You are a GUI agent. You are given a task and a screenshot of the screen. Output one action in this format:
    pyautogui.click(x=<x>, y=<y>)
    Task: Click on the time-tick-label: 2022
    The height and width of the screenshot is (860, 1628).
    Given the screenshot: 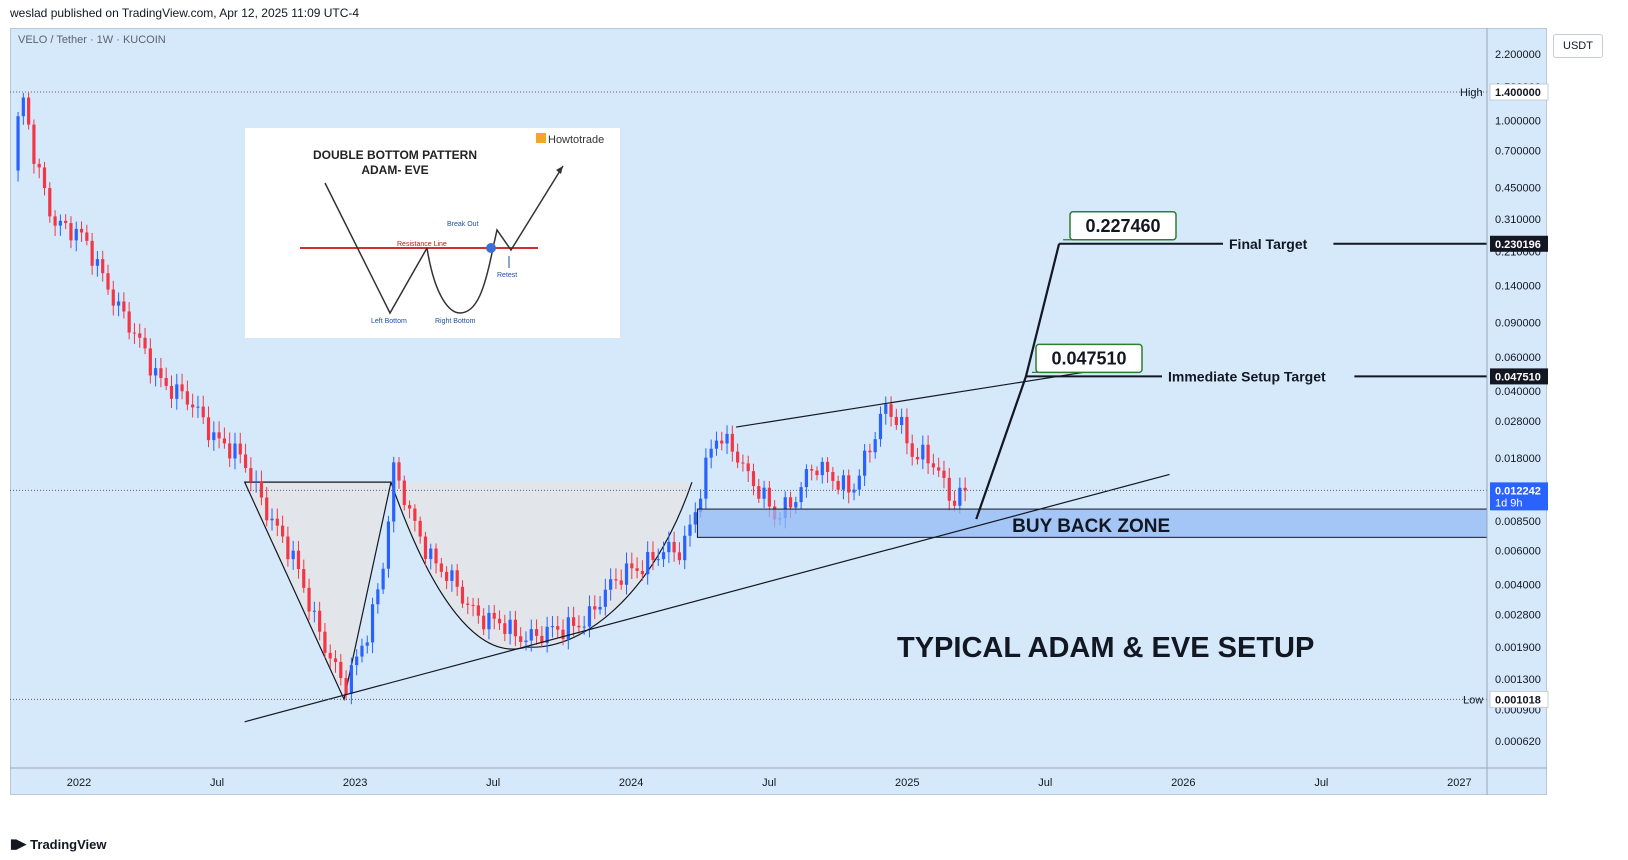 What is the action you would take?
    pyautogui.click(x=79, y=783)
    